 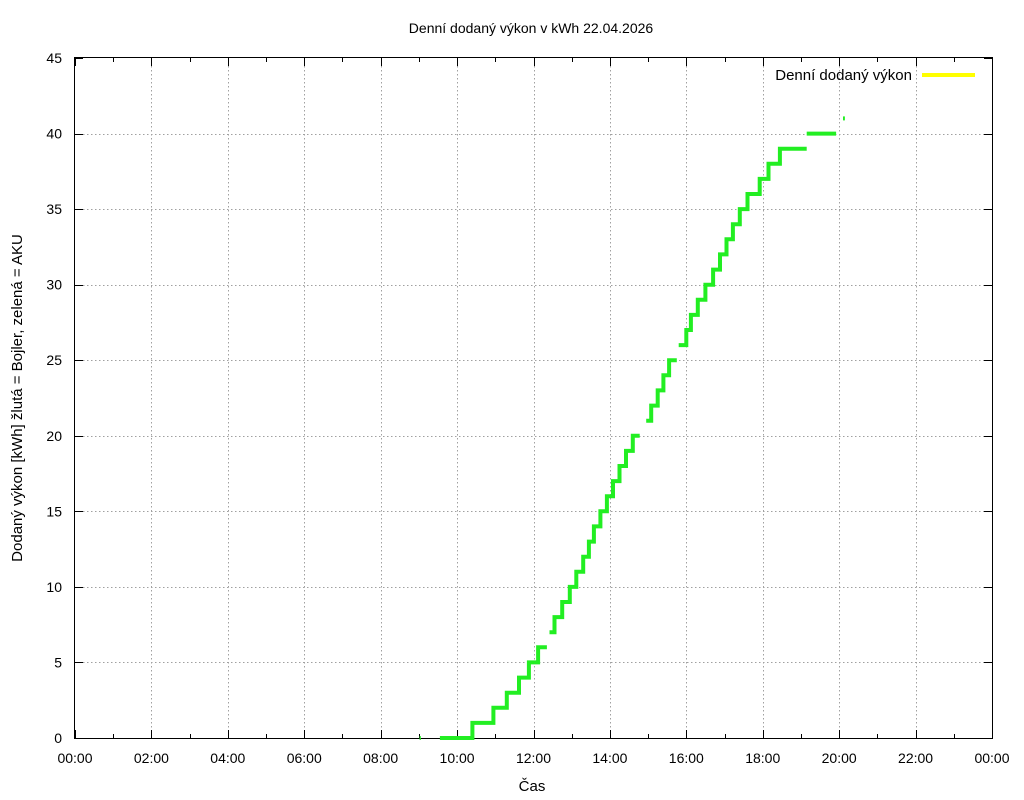 I want to click on x-tick-label: 08:00, so click(x=380, y=758).